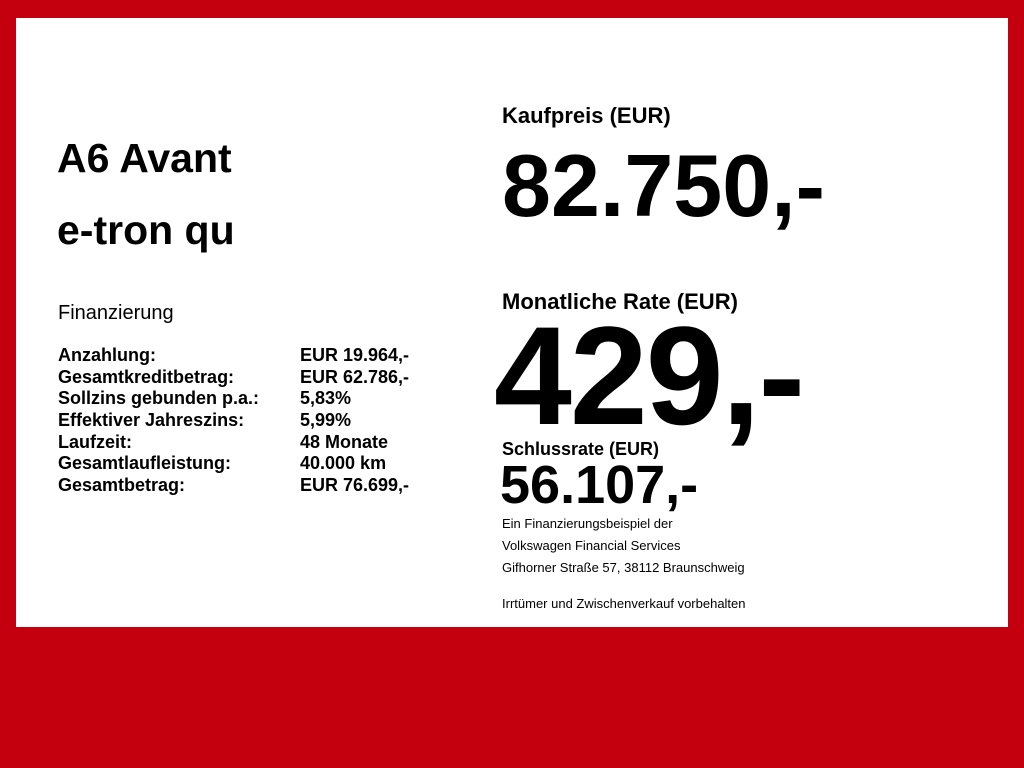 This screenshot has height=768, width=1024. Describe the element at coordinates (649, 375) in the screenshot. I see `monthly-rate-value: 429,-` at that location.